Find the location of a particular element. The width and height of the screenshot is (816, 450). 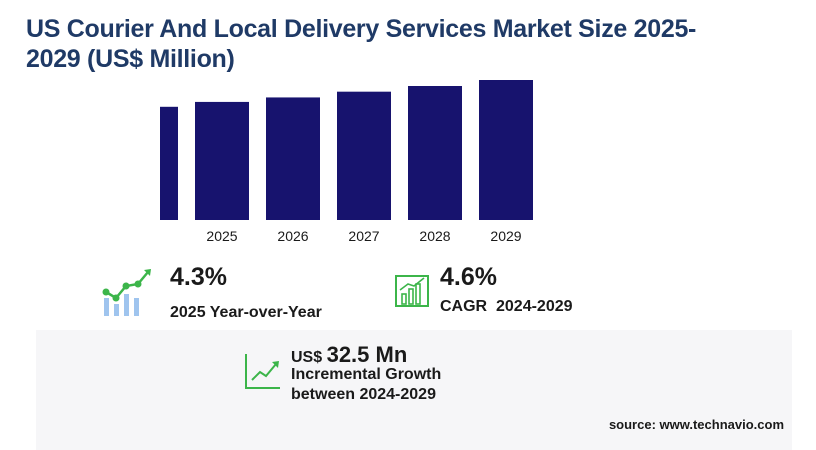

bar-2029 is located at coordinates (506, 150).